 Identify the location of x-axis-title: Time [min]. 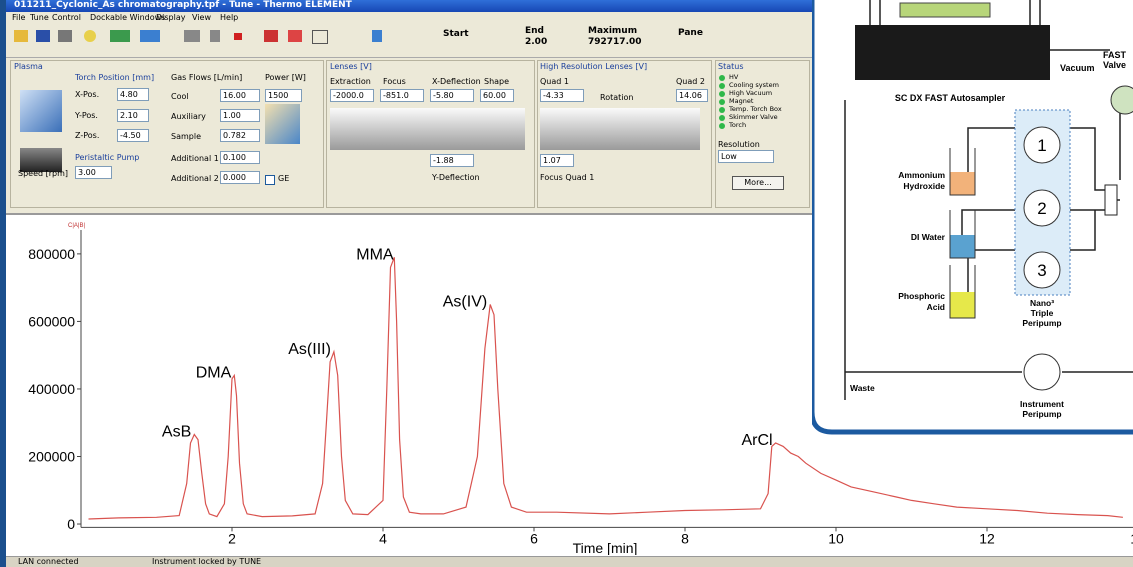
(605, 547).